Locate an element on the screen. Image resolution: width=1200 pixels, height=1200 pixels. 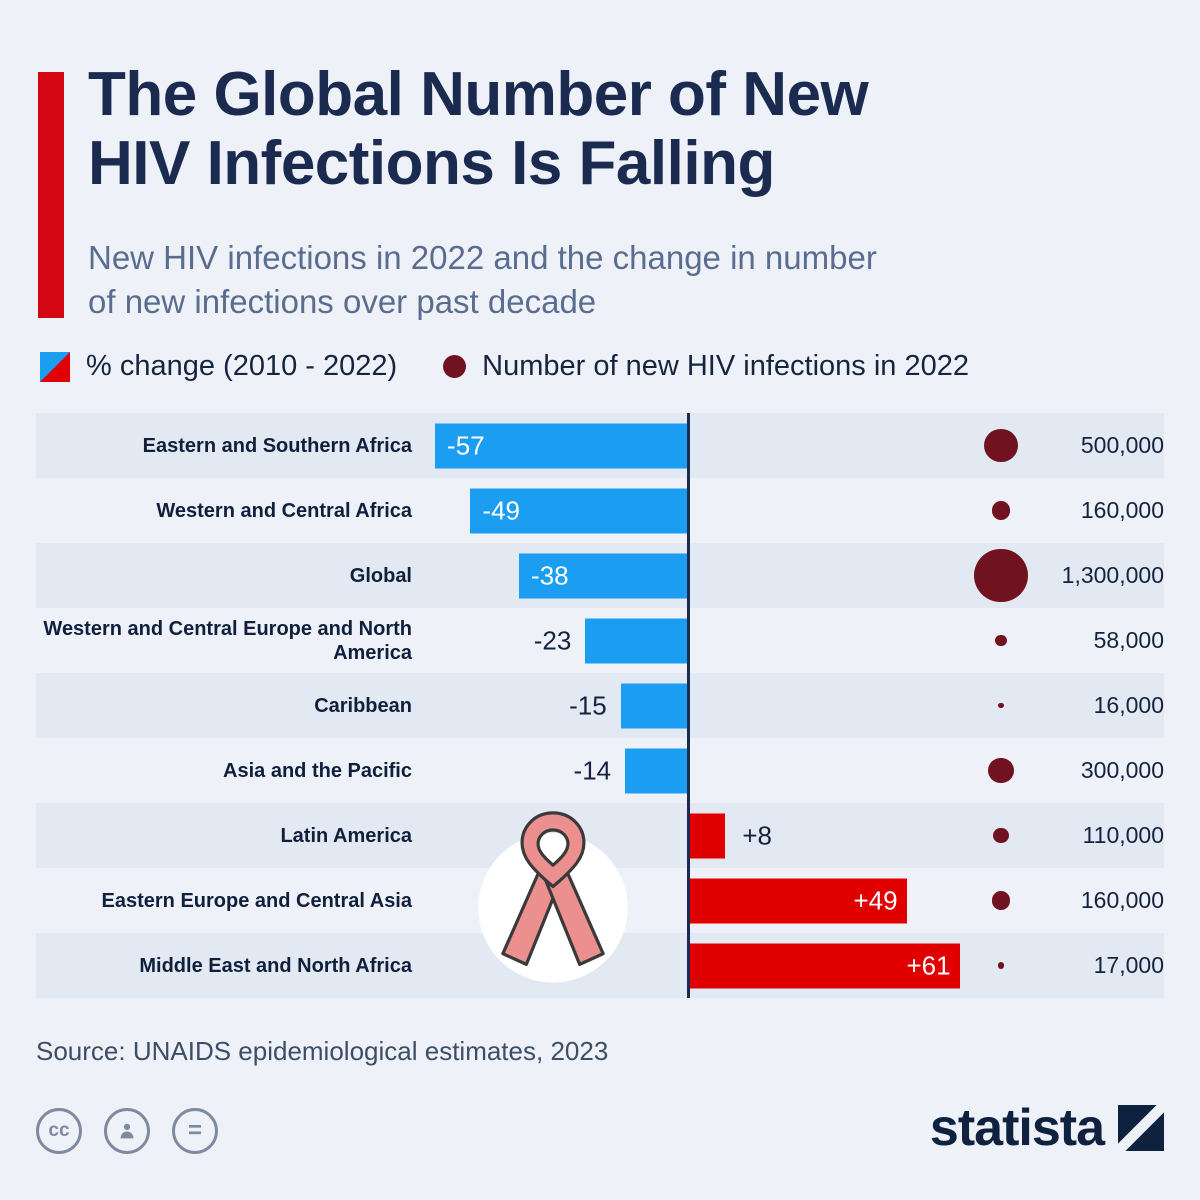
change-value-label: -23 is located at coordinates (552, 640).